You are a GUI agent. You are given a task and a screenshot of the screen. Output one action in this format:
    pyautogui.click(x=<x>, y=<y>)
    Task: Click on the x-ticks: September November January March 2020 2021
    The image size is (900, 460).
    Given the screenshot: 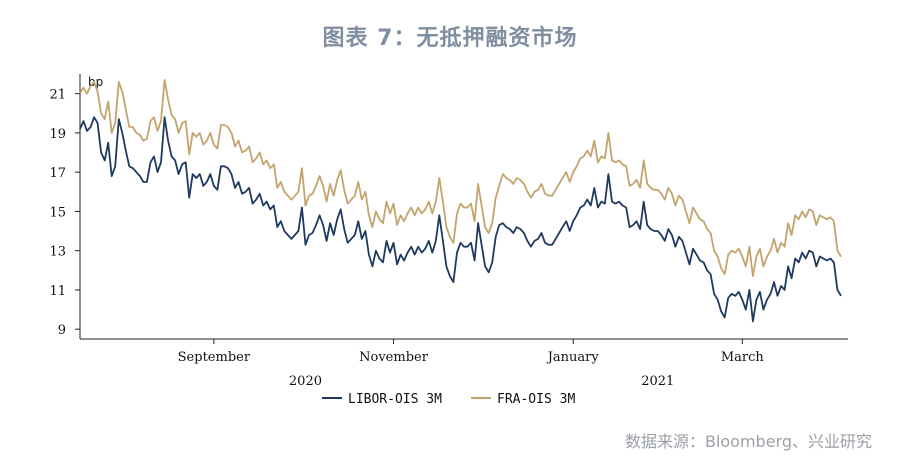 What is the action you would take?
    pyautogui.click(x=471, y=364)
    